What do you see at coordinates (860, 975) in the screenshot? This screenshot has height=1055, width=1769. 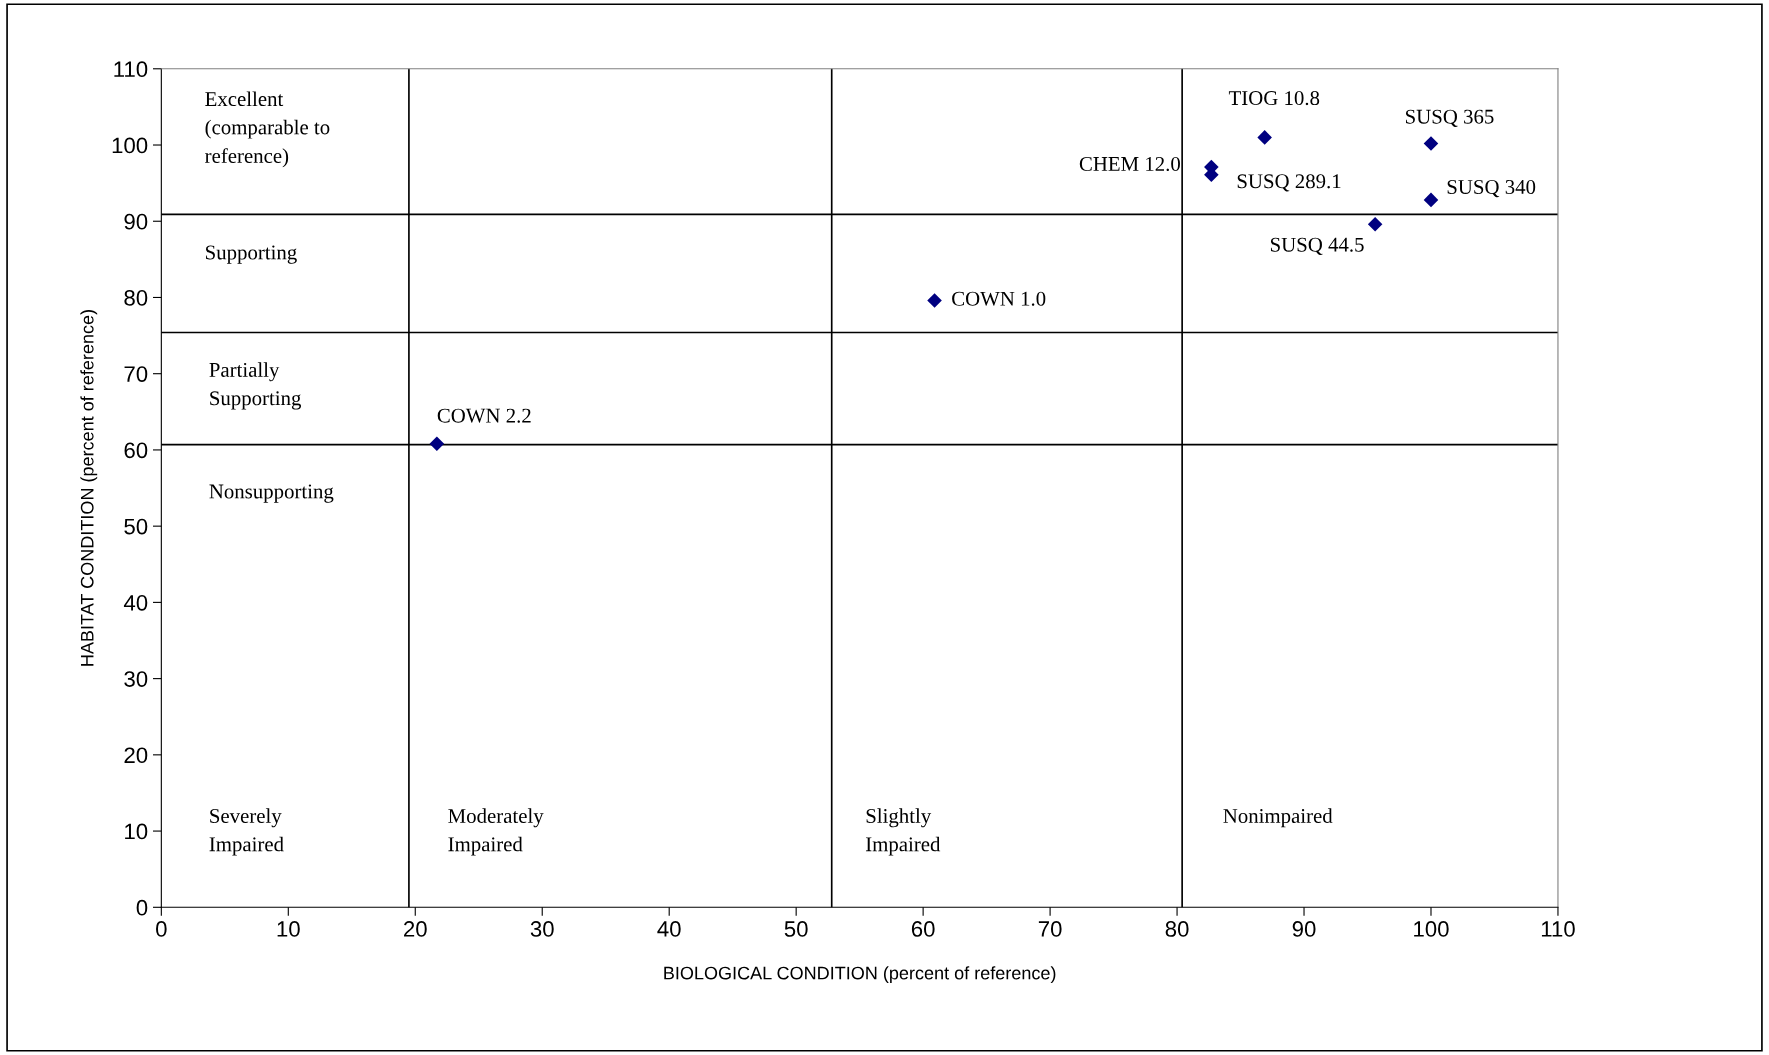 I see `x-axis-title: BIOLOGICAL CONDITION (percent of reference)` at bounding box center [860, 975].